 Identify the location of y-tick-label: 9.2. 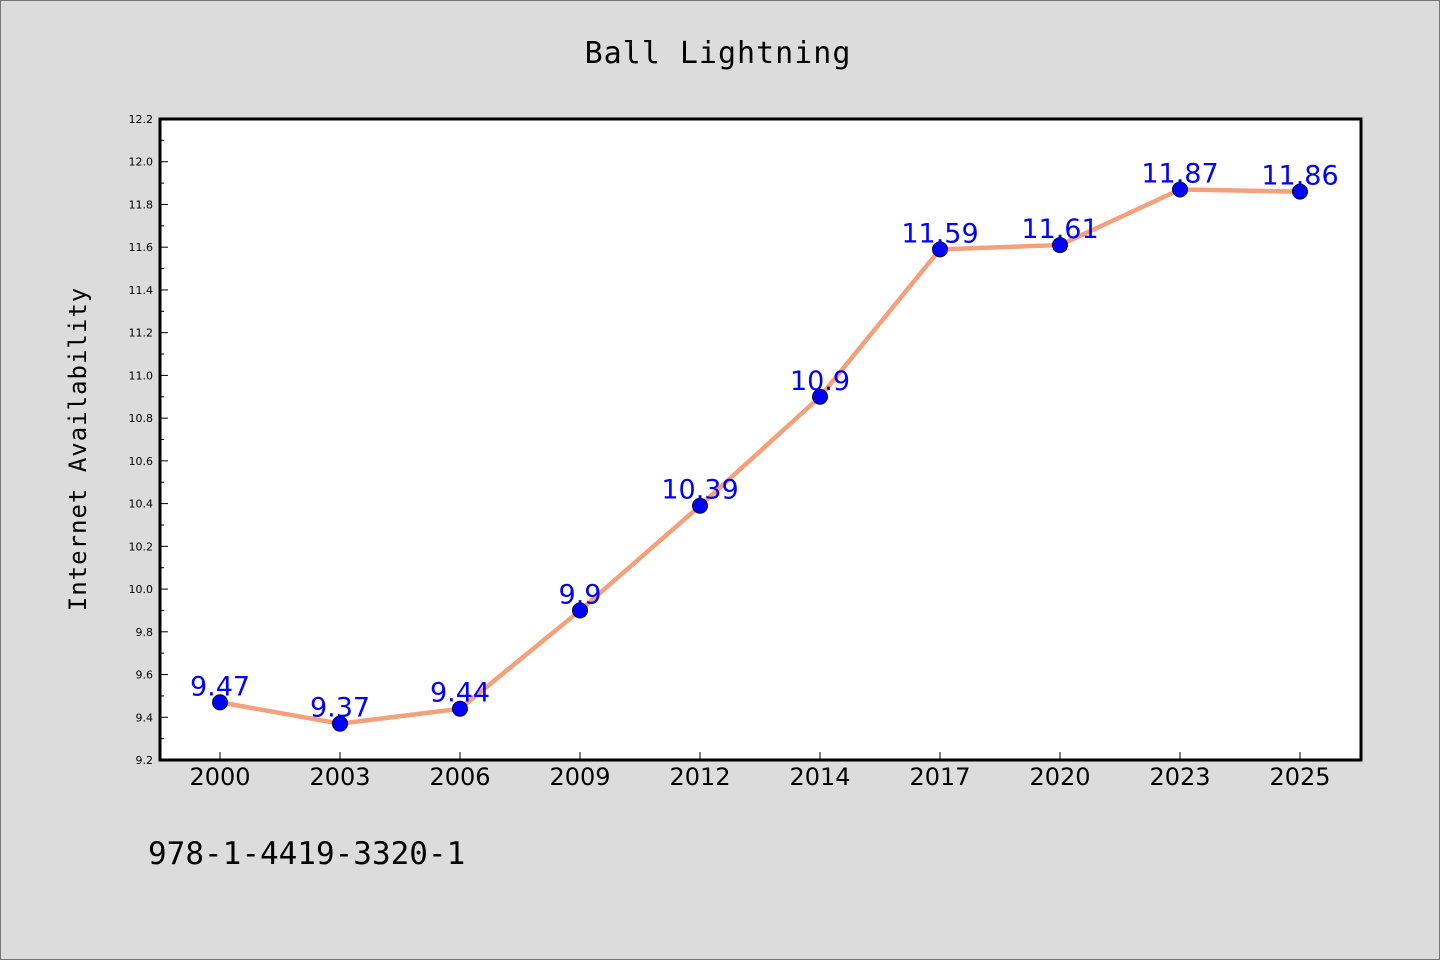
(145, 760).